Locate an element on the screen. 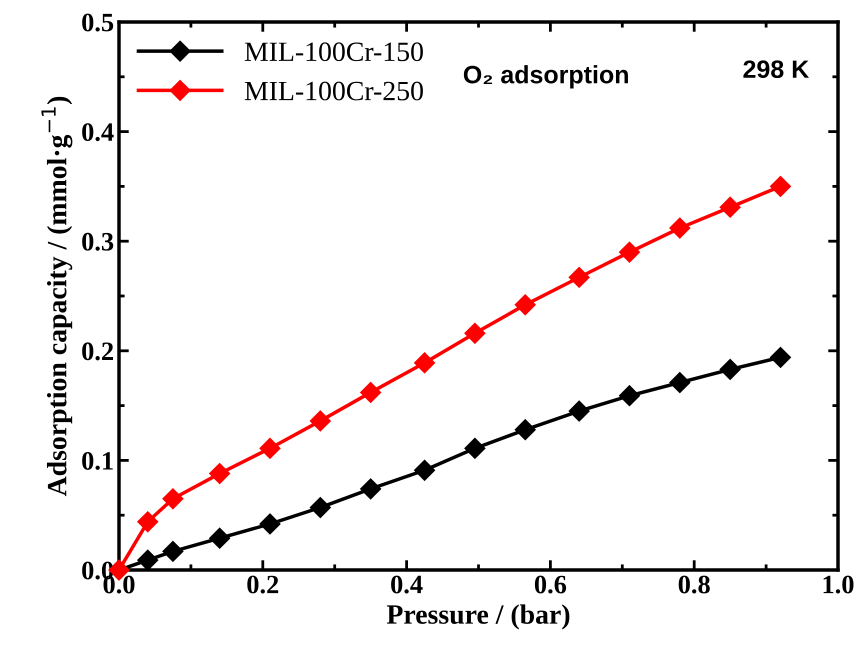  y-tick-label: 0.5 is located at coordinates (98, 23).